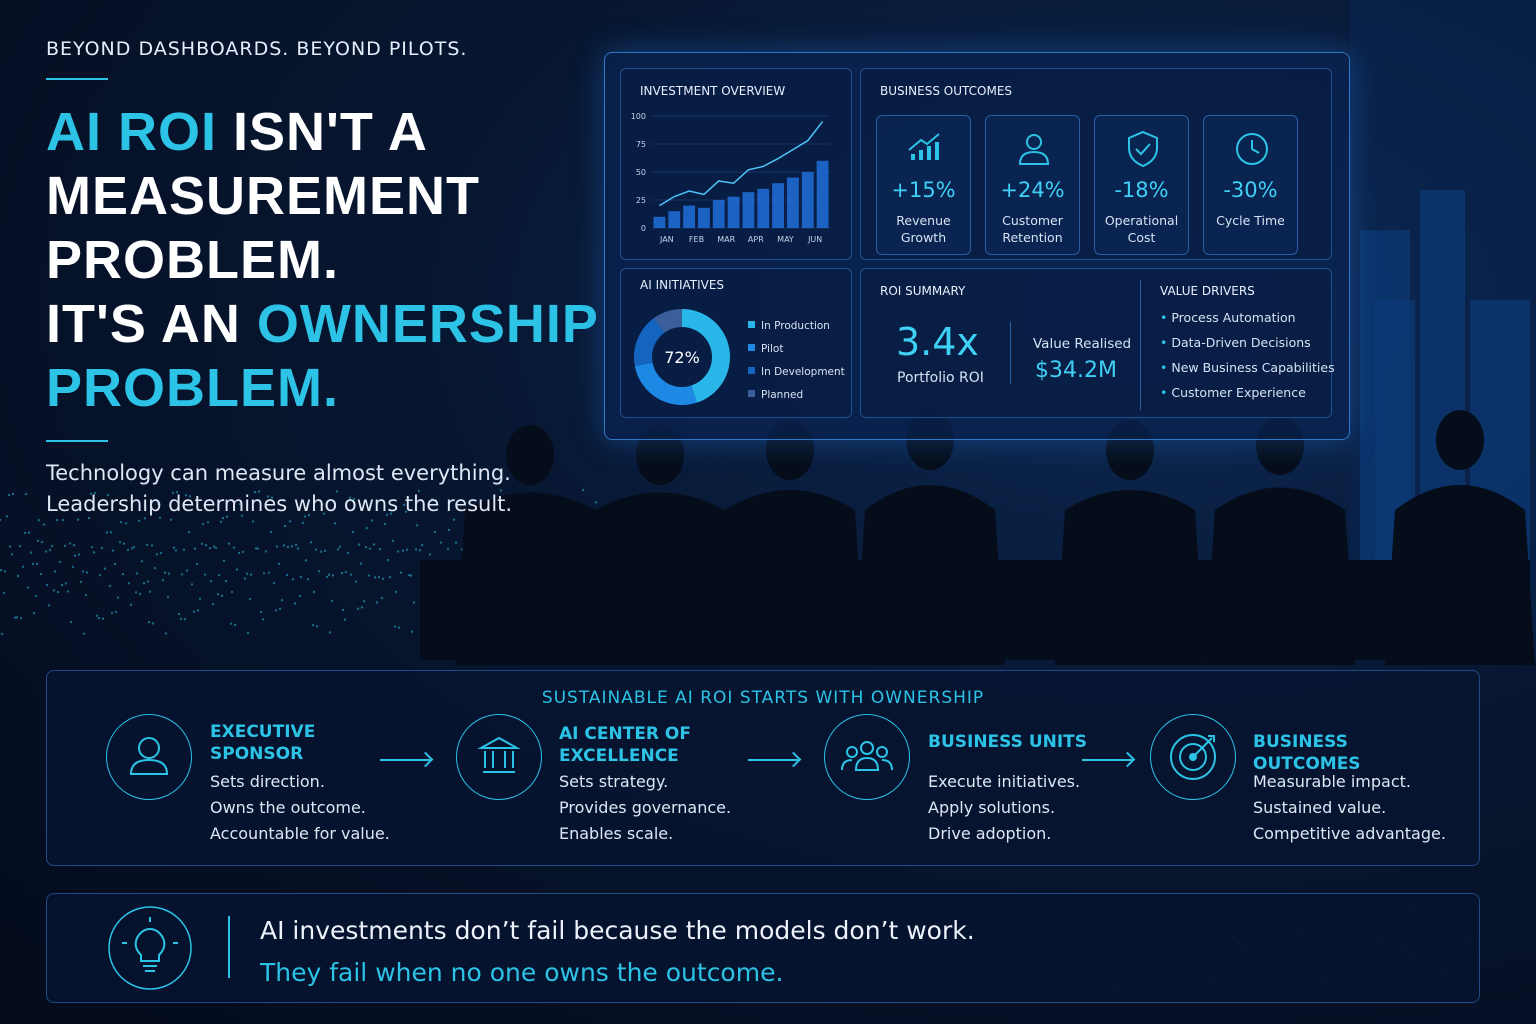  Describe the element at coordinates (625, 745) in the screenshot. I see `step-title: AI CENTER OF EXCELLENCE` at that location.